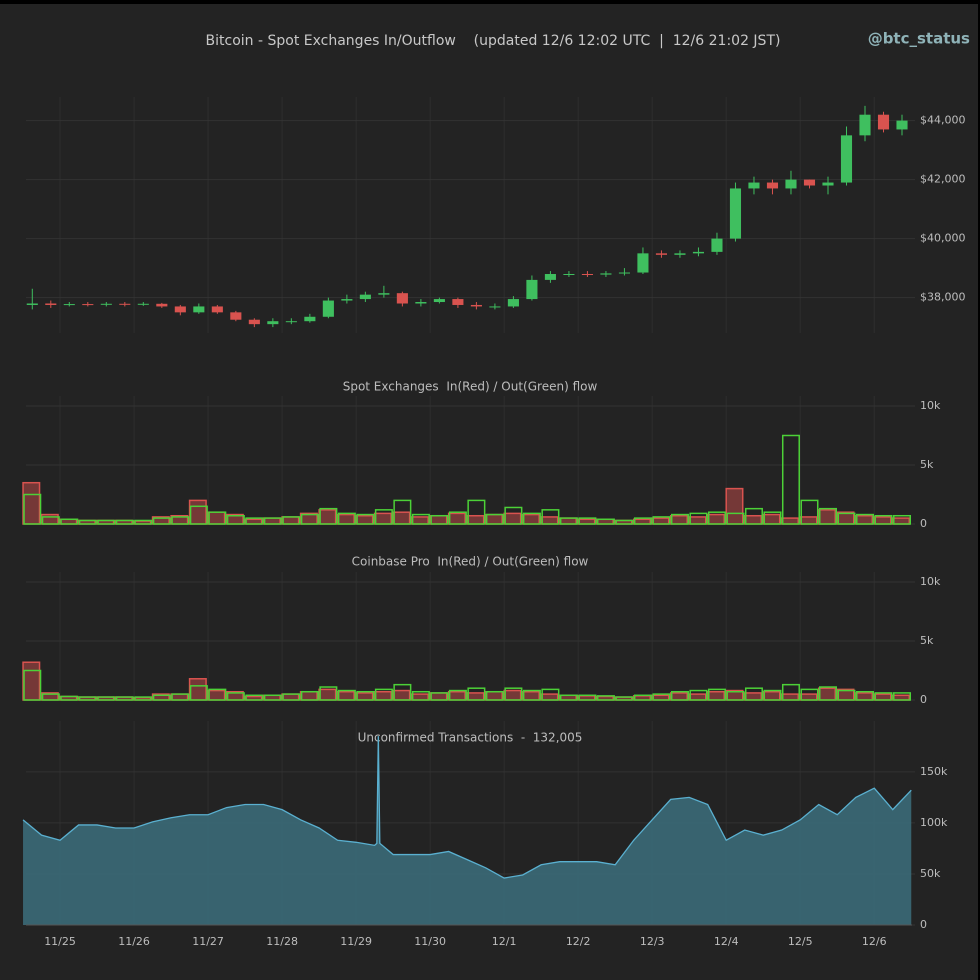 The width and height of the screenshot is (980, 980). Describe the element at coordinates (923, 924) in the screenshot. I see `y-tick-label: 0` at that location.